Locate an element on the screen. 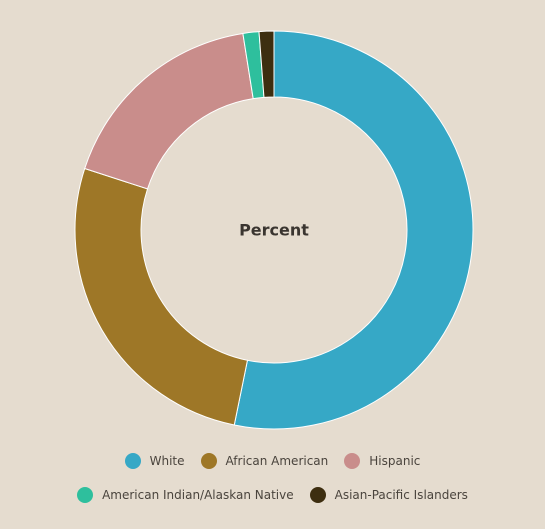 This screenshot has width=545, height=529. legend-item-asian-pacific: Asian-Pacific Islanders is located at coordinates (388, 495).